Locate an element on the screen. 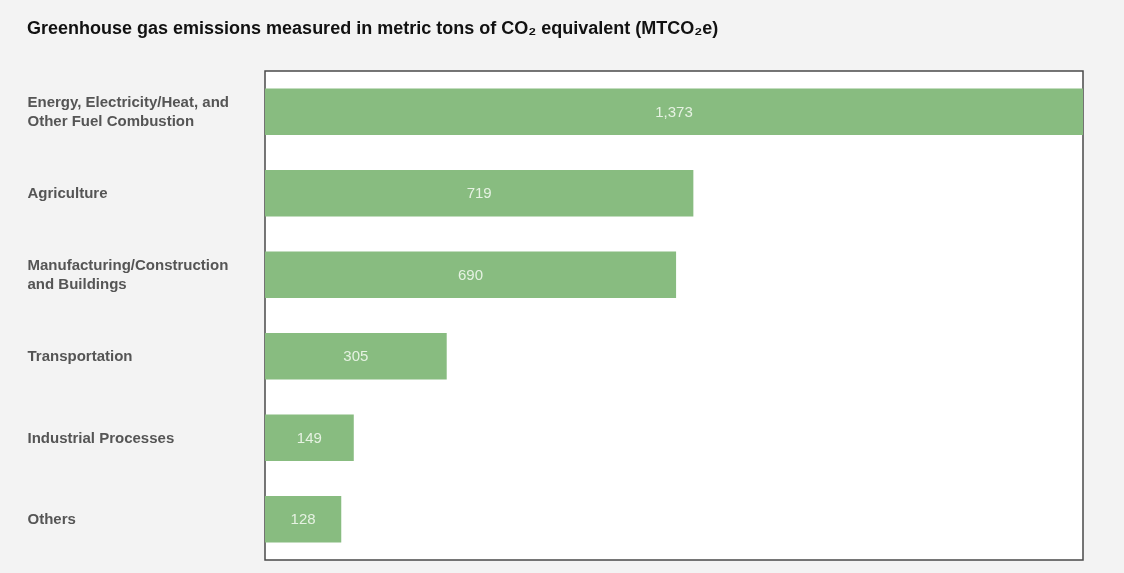 The image size is (1124, 573). y-tick-label: Others is located at coordinates (51, 519).